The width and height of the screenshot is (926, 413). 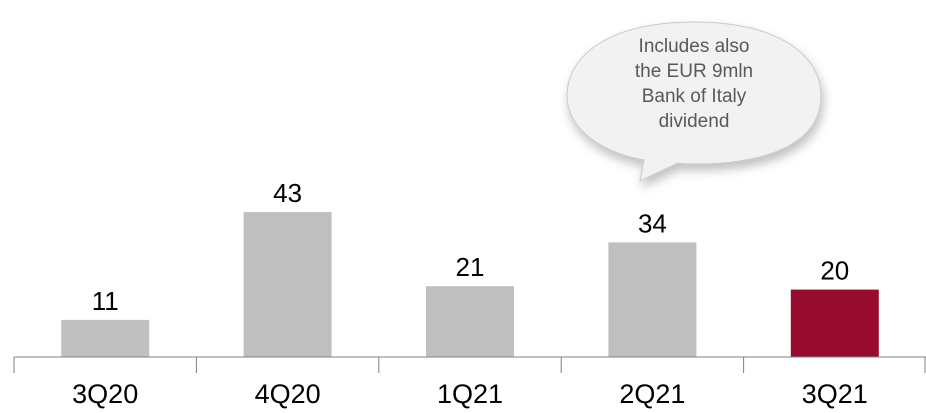 What do you see at coordinates (834, 271) in the screenshot?
I see `value-label-3q21: 20` at bounding box center [834, 271].